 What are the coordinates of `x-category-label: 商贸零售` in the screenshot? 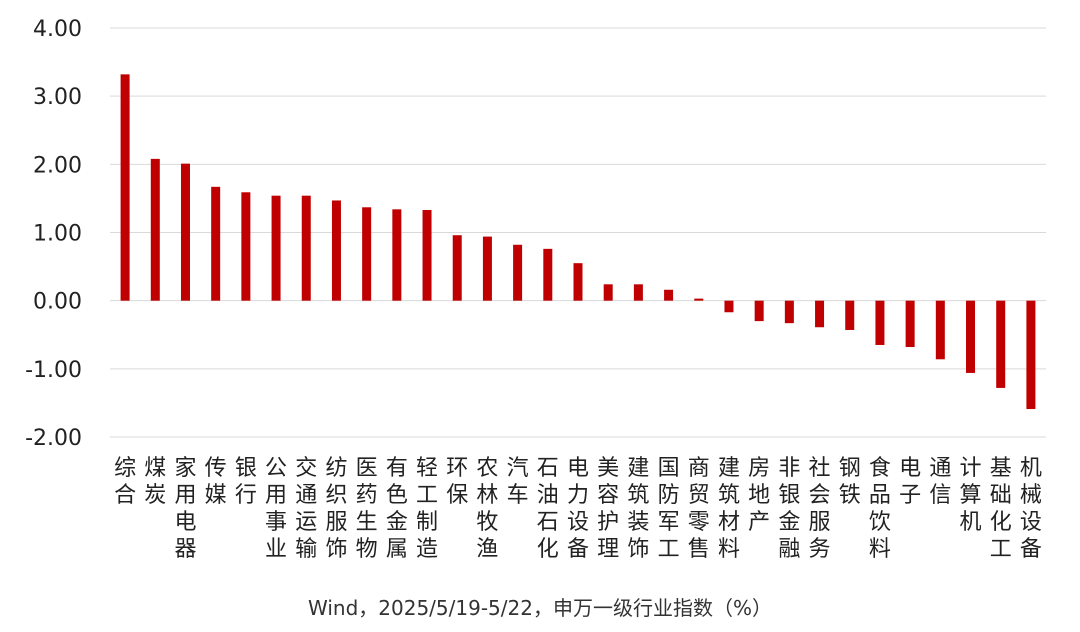 It's located at (699, 509).